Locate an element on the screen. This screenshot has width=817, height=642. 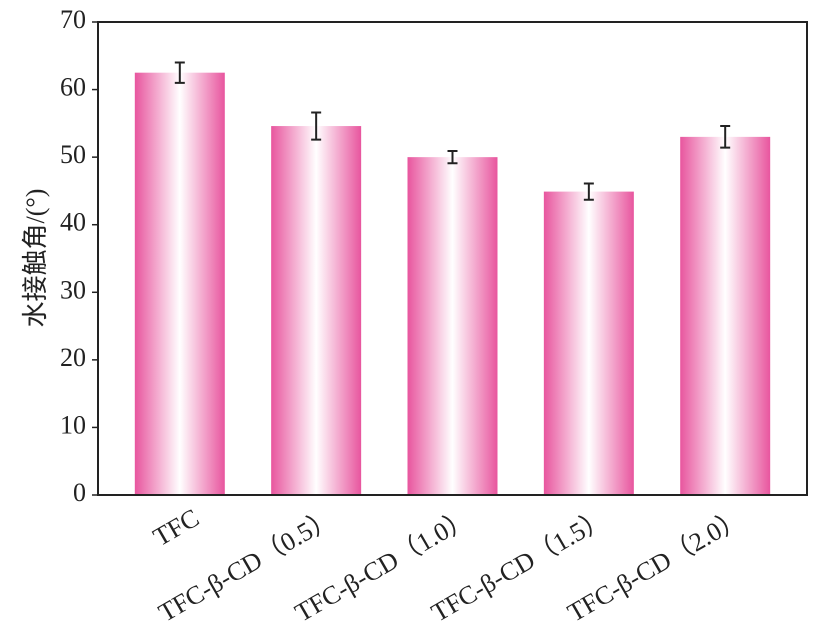
y-tick-label: 60 is located at coordinates (73, 87).